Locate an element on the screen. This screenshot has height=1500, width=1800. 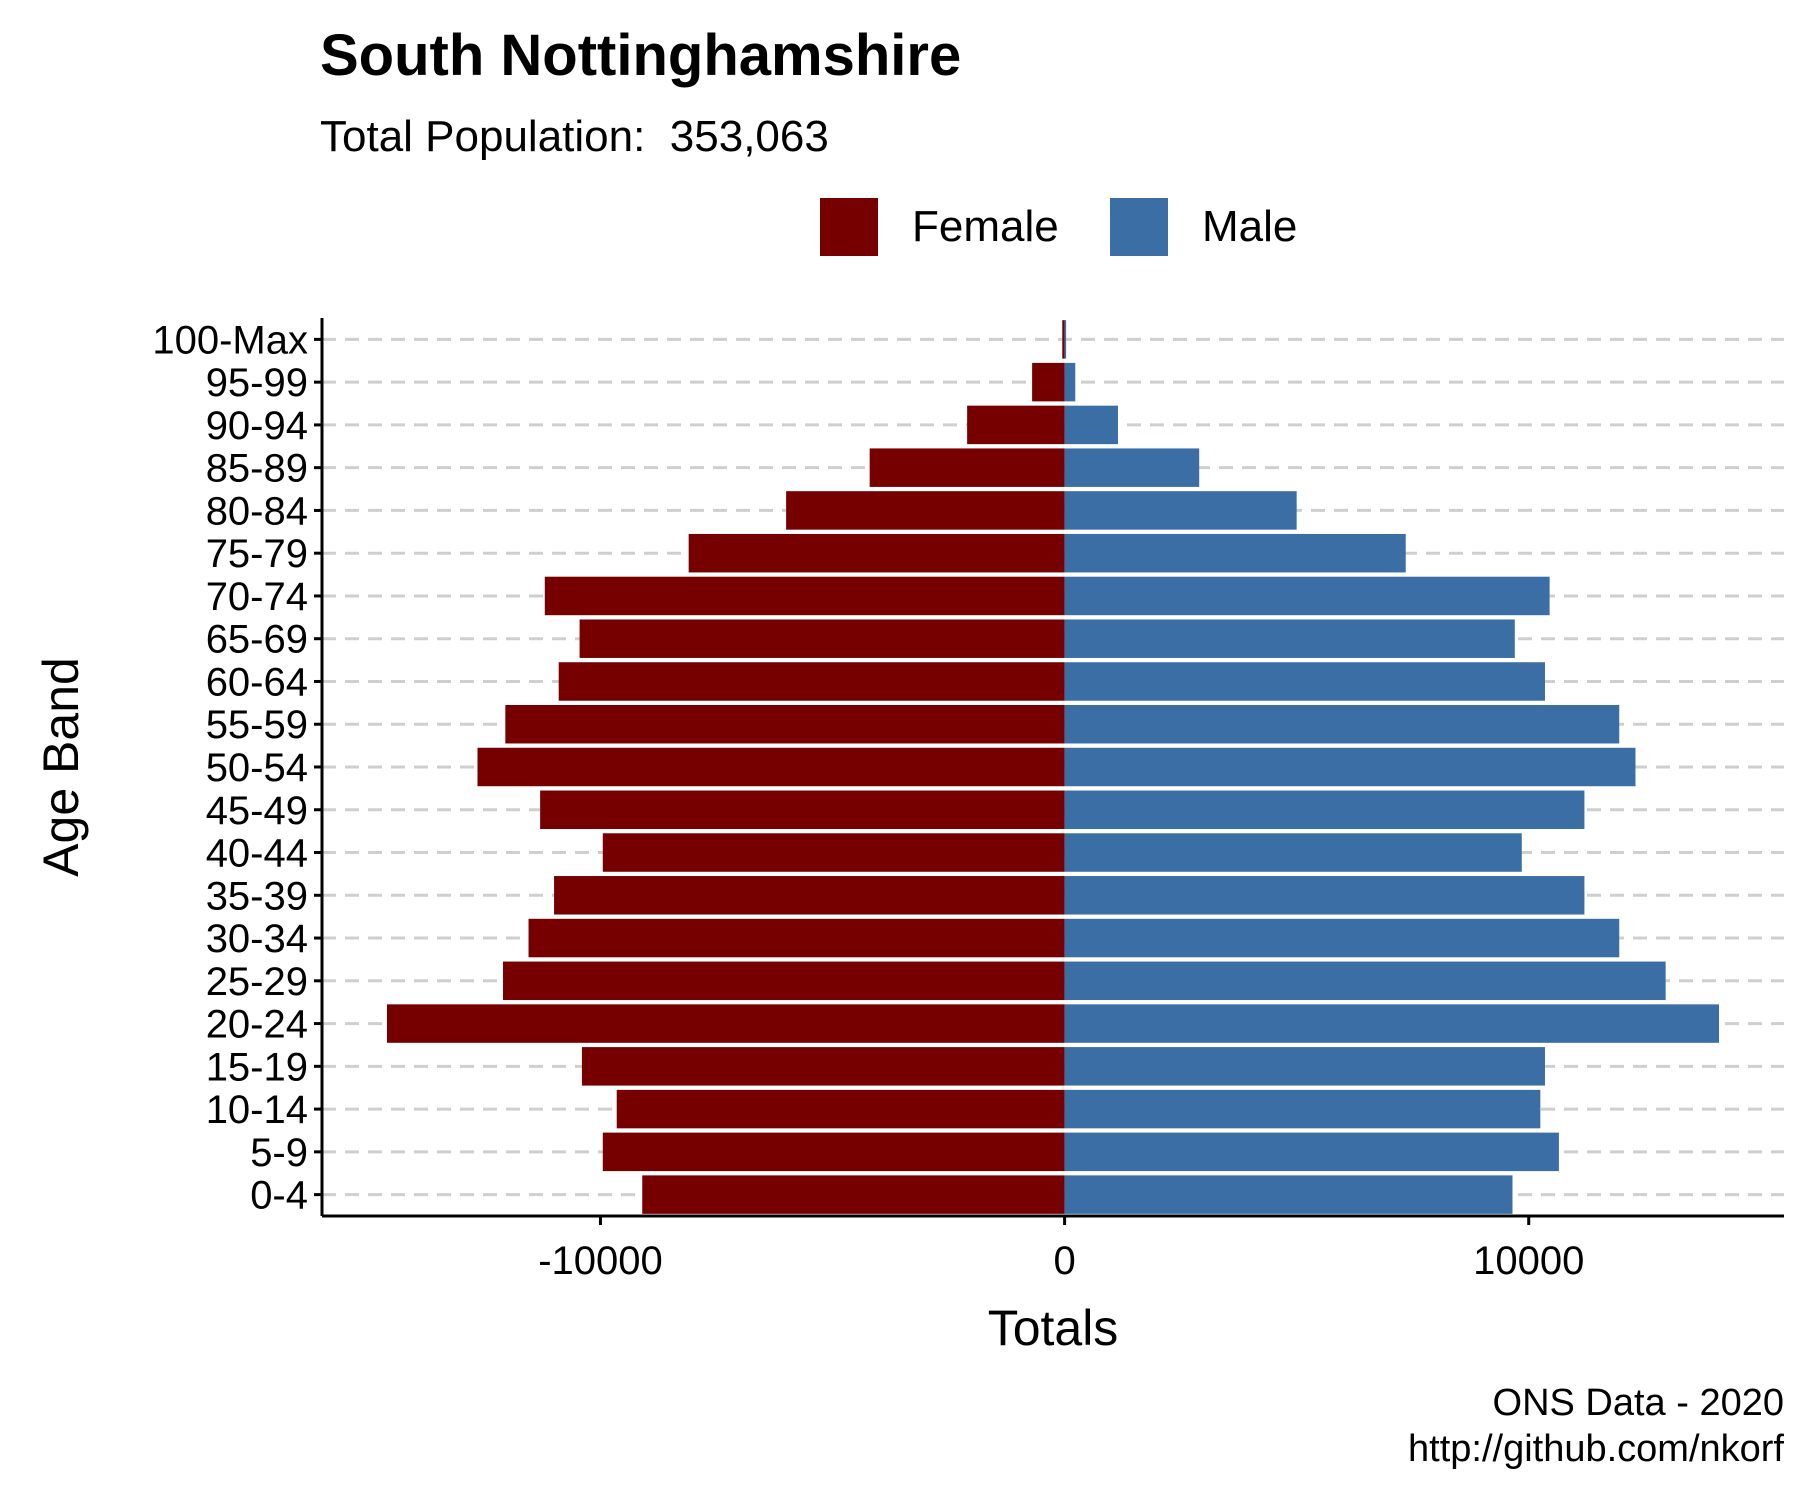
legend-label-female: Female is located at coordinates (985, 226).